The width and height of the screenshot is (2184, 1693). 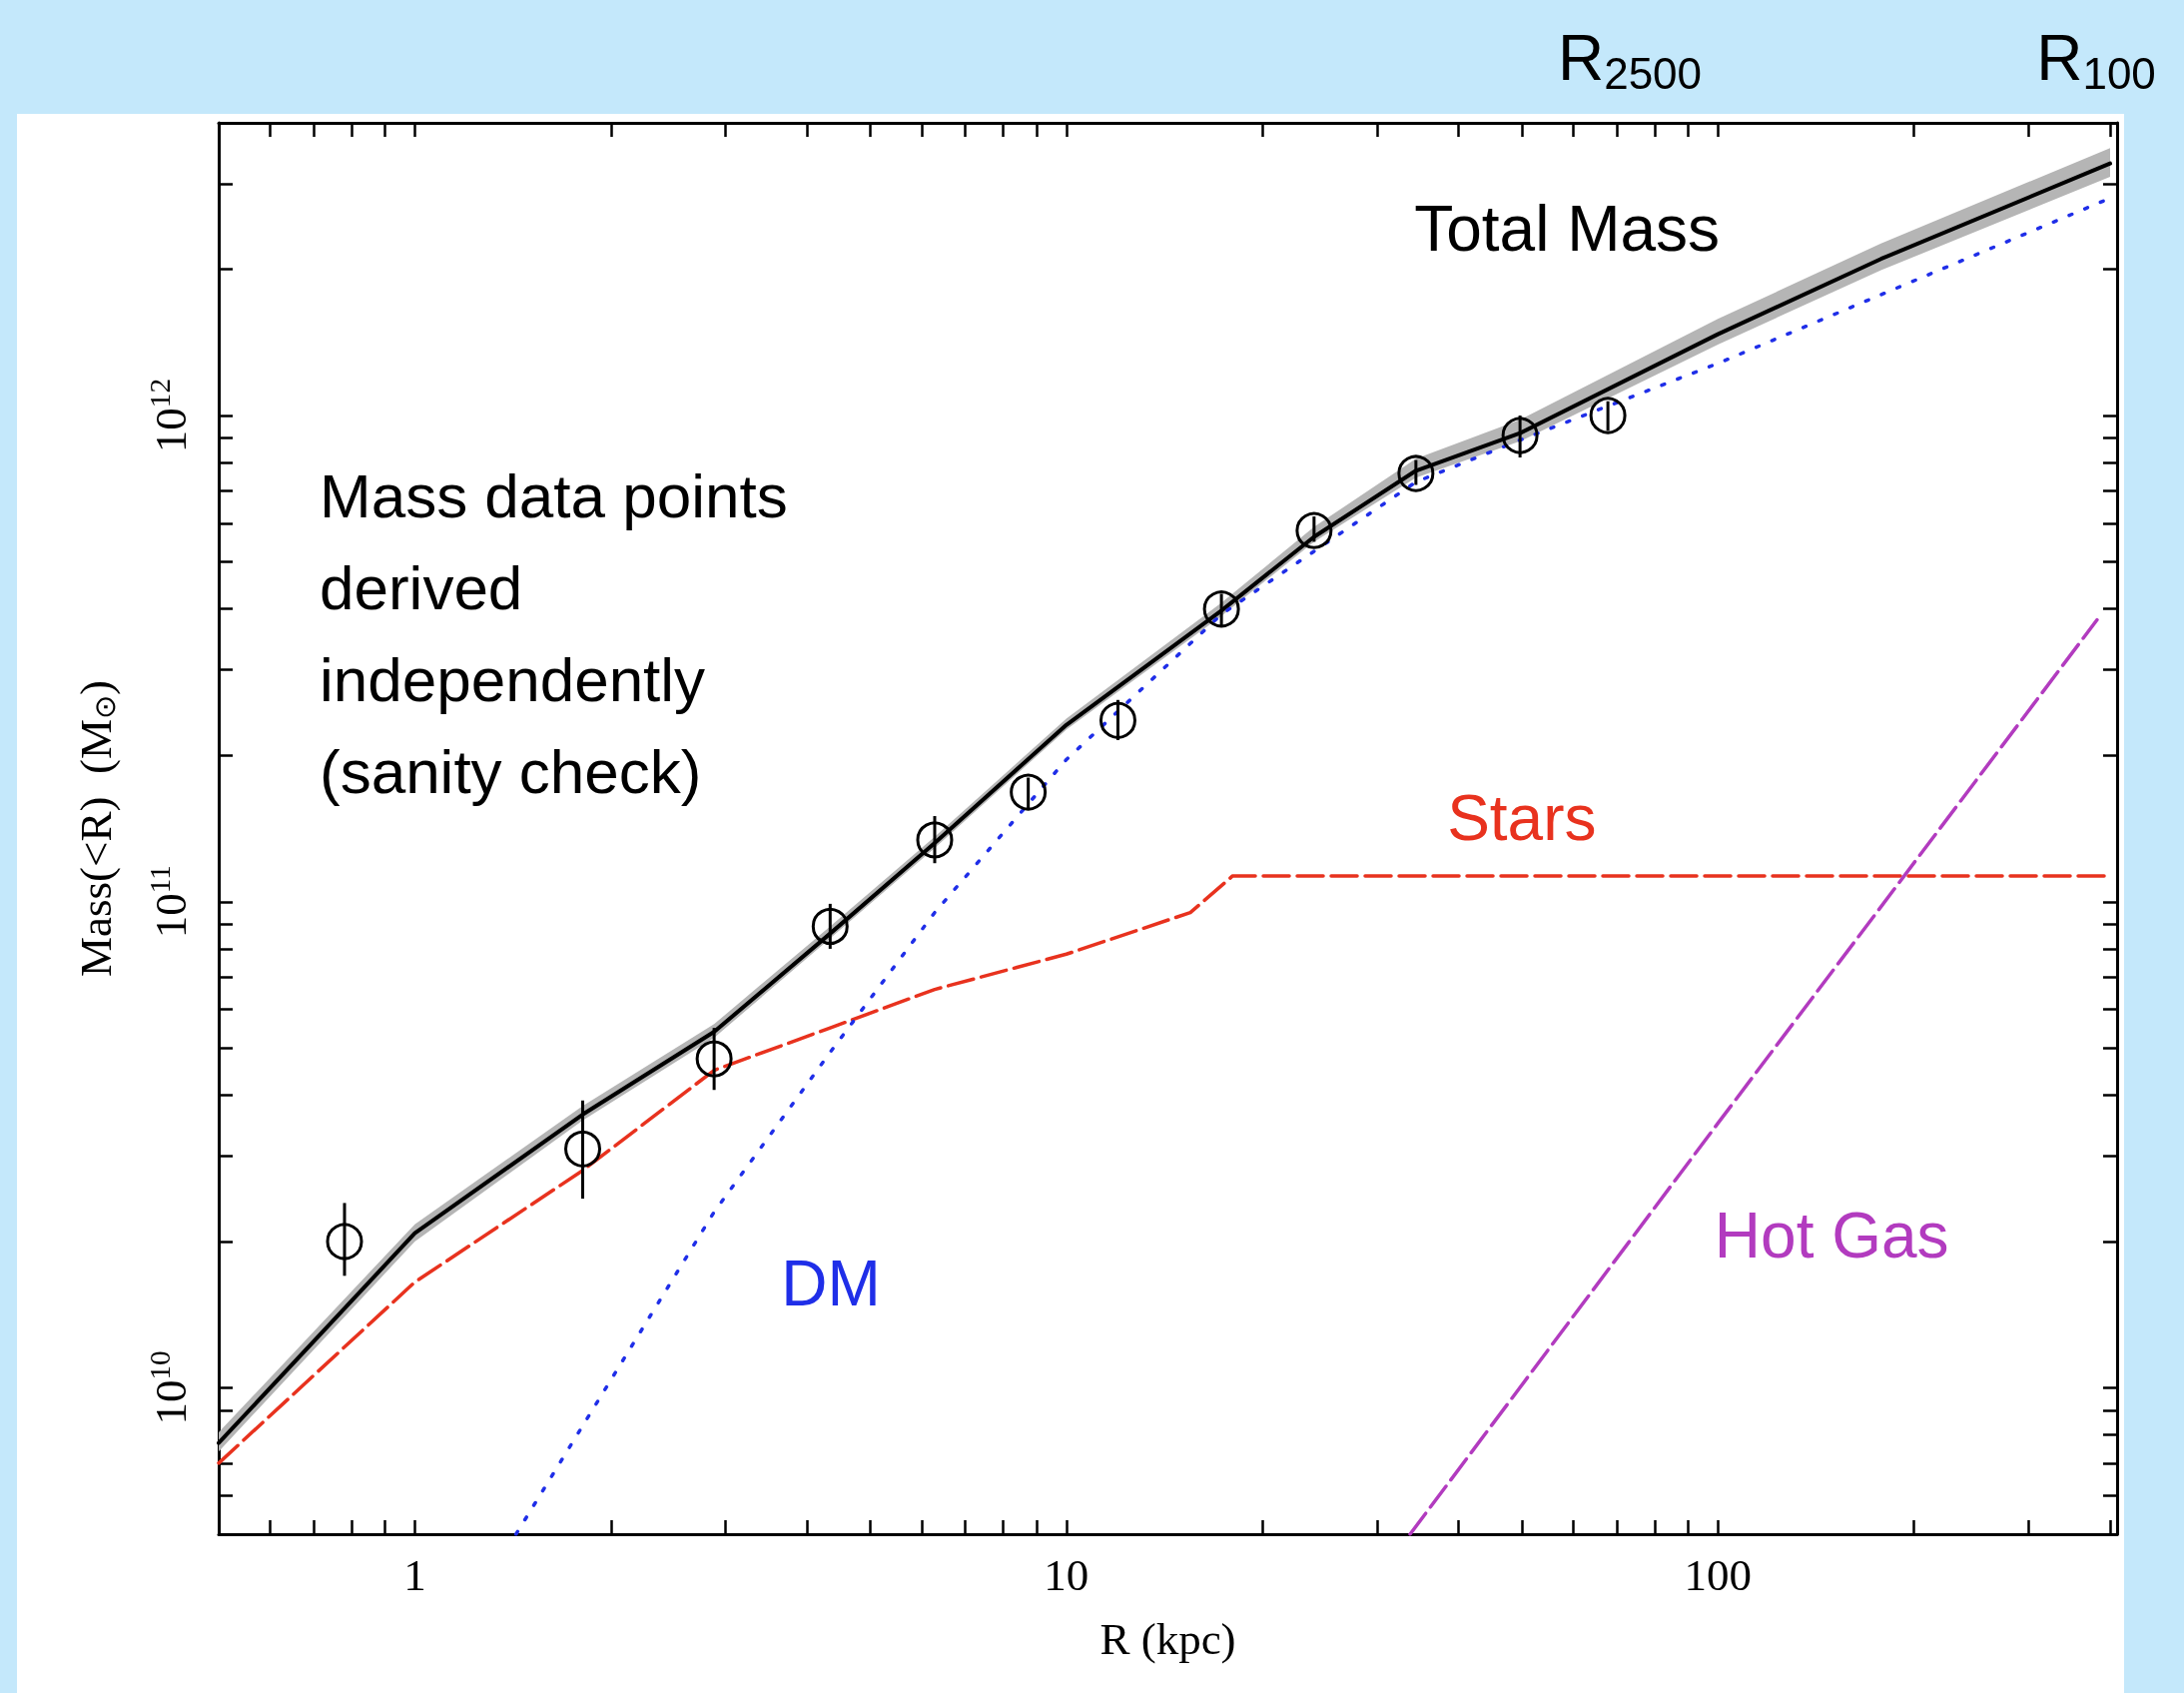 I want to click on annotation: Mass data points derived independently (sanity check), so click(x=562, y=633).